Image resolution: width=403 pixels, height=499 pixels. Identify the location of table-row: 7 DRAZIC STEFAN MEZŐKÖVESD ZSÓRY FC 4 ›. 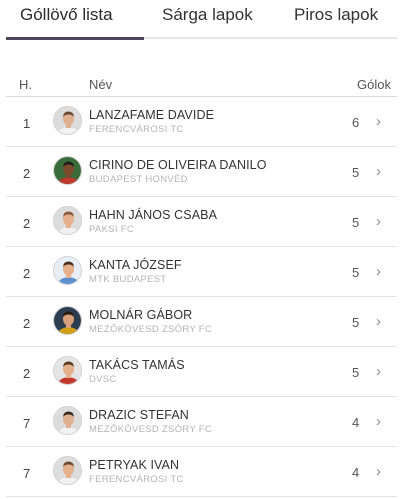
(201, 422).